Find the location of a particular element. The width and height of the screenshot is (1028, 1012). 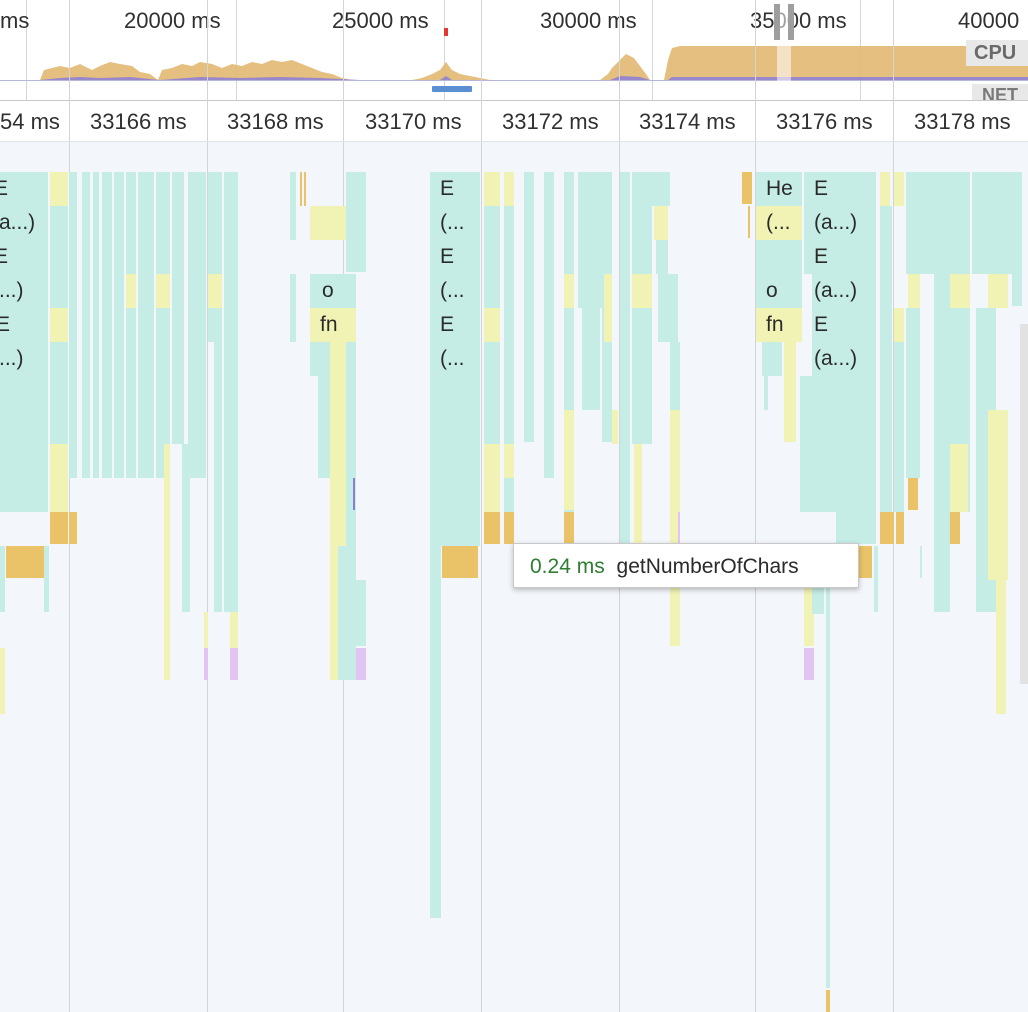

selection-right-handle is located at coordinates (791, 22).